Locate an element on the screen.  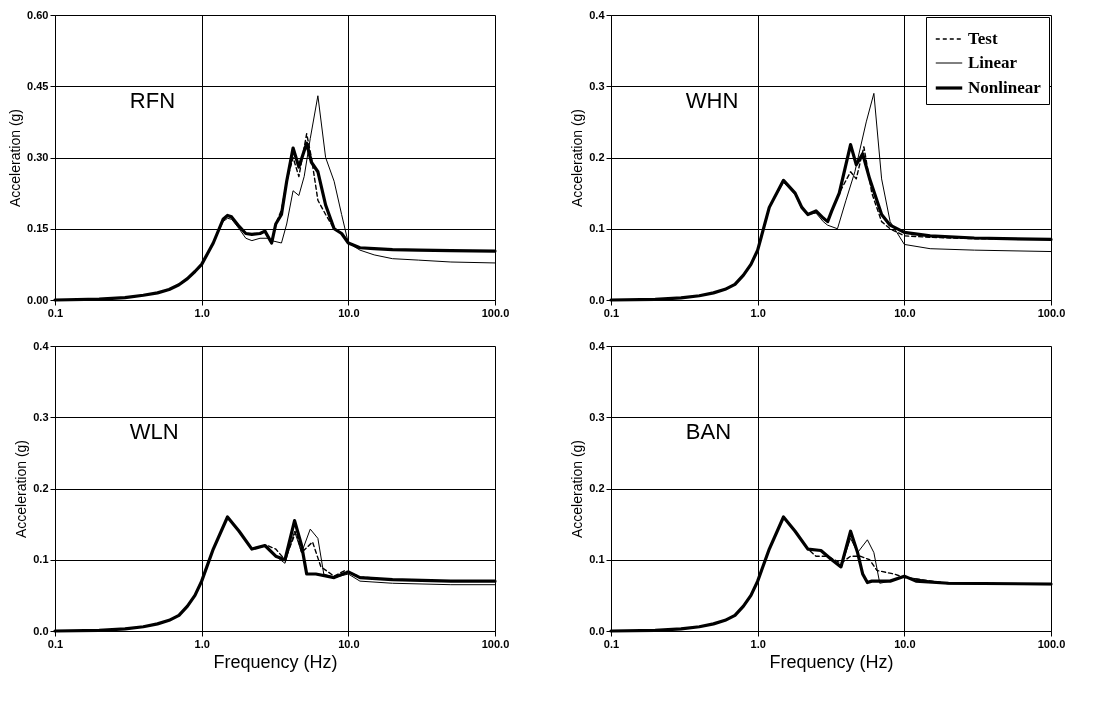
annotation: WLN is located at coordinates (154, 431).